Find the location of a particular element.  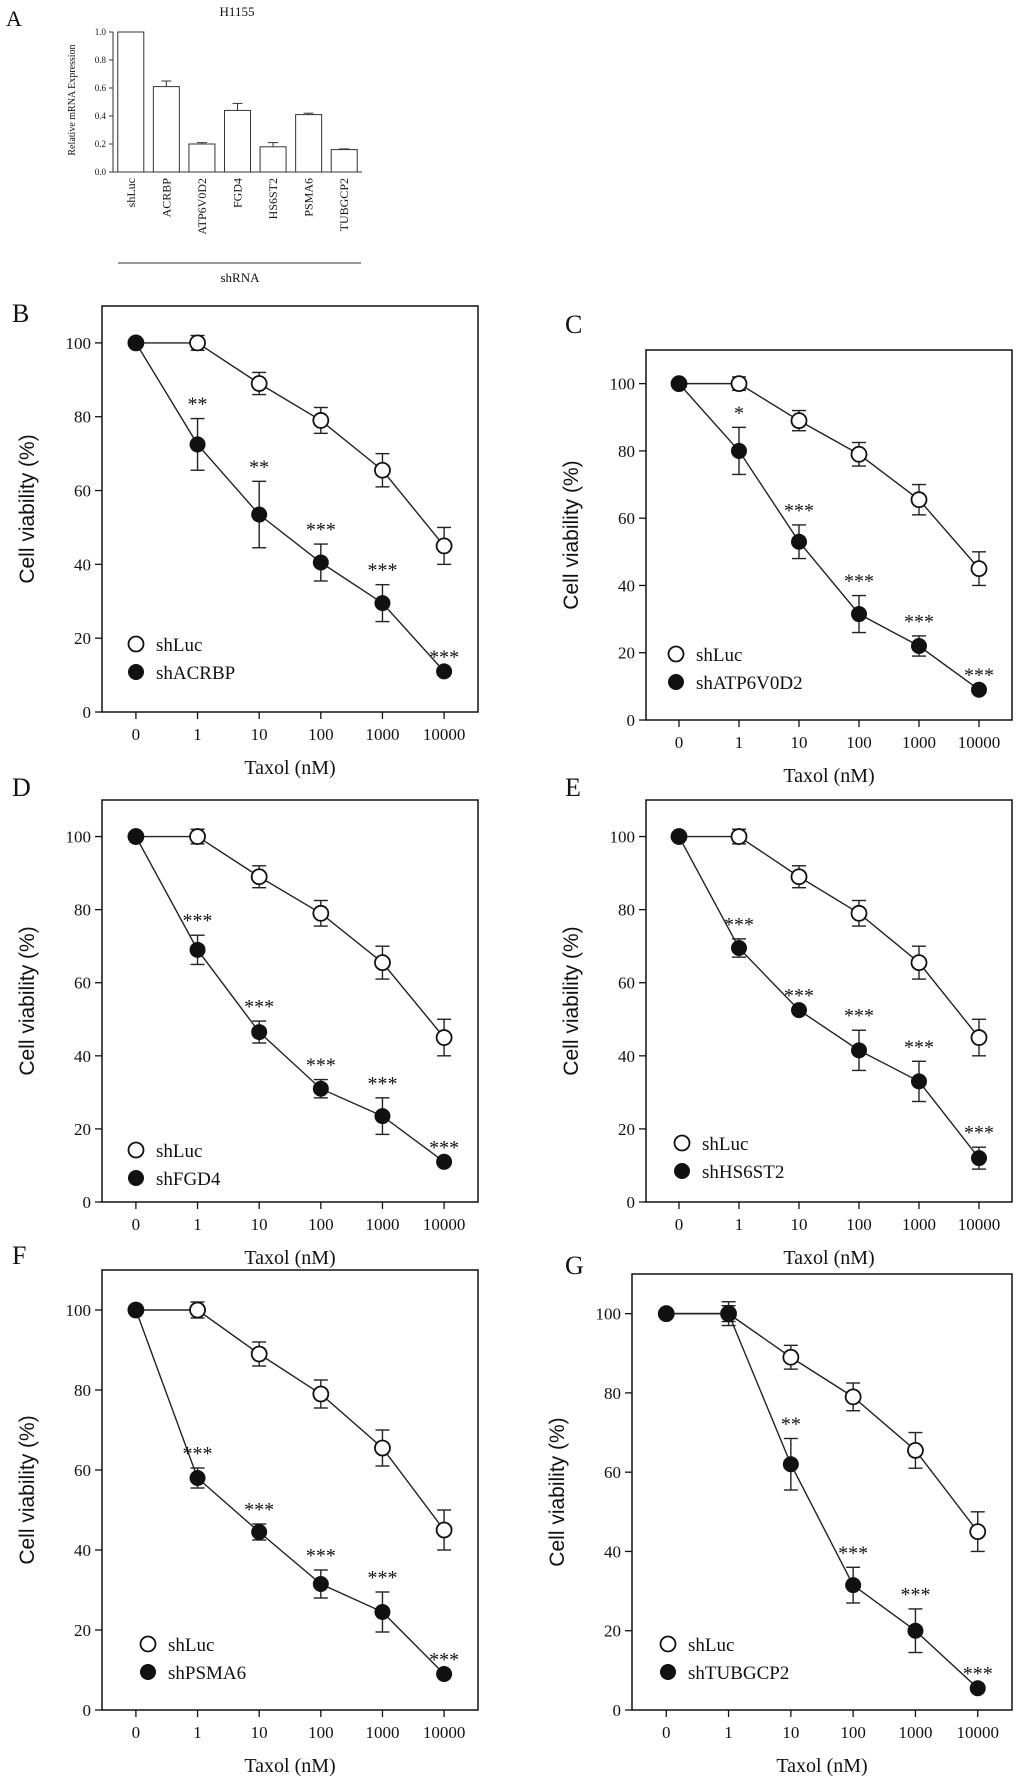

panel-letter-c: C is located at coordinates (573, 324).